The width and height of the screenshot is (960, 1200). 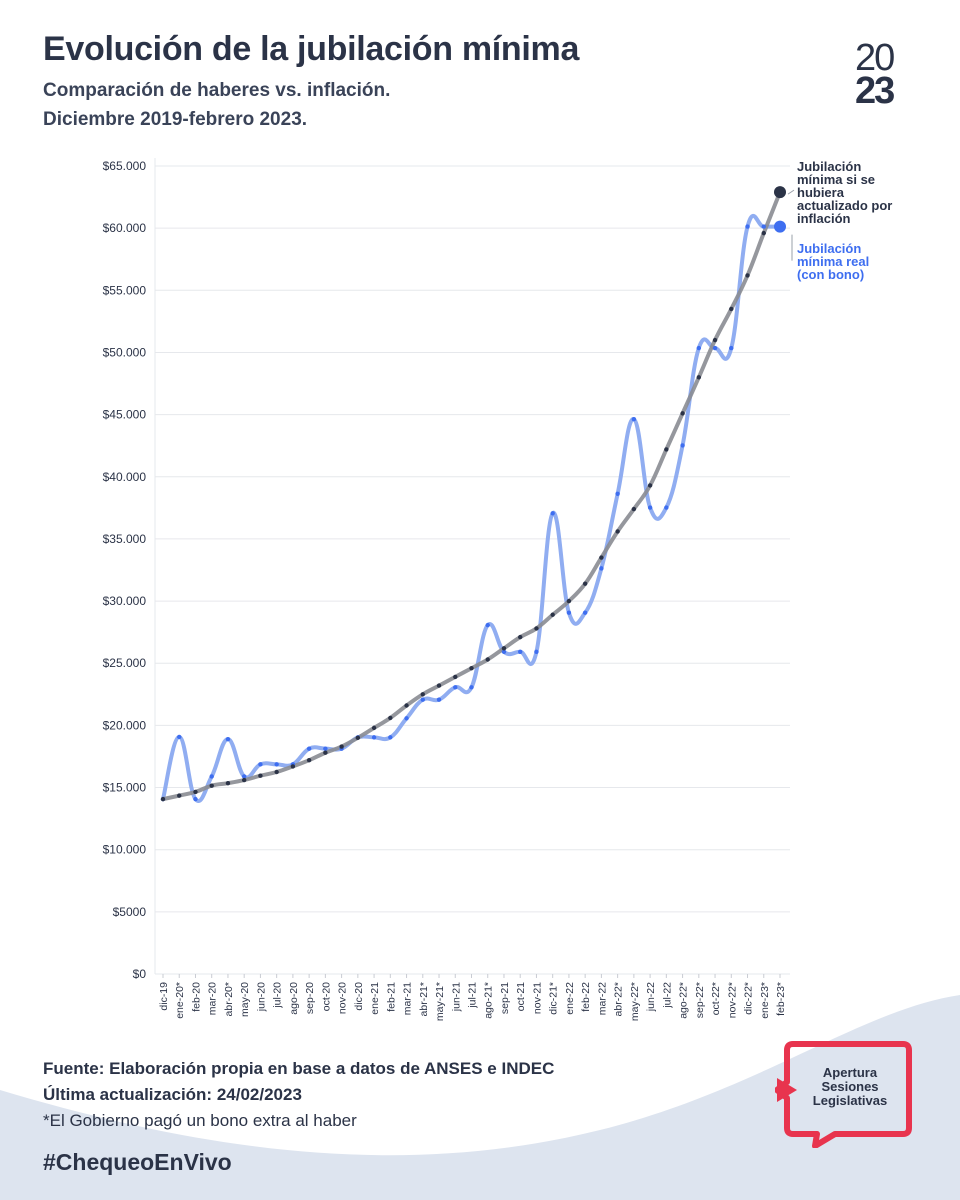 What do you see at coordinates (278, 995) in the screenshot?
I see `x-tick-label: jul-20` at bounding box center [278, 995].